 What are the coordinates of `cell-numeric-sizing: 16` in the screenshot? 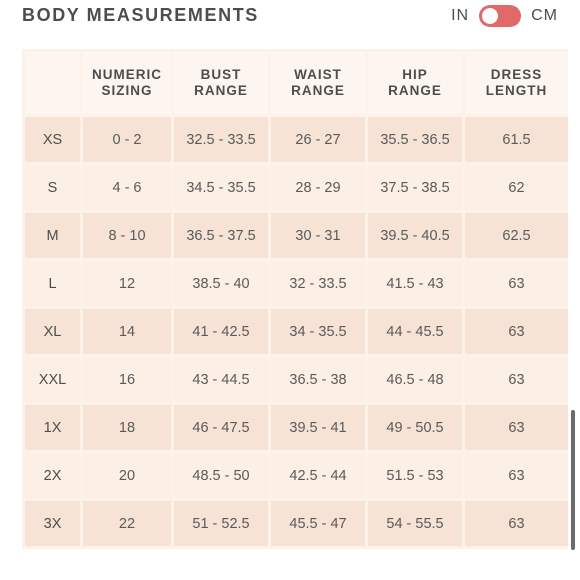 It's located at (127, 379).